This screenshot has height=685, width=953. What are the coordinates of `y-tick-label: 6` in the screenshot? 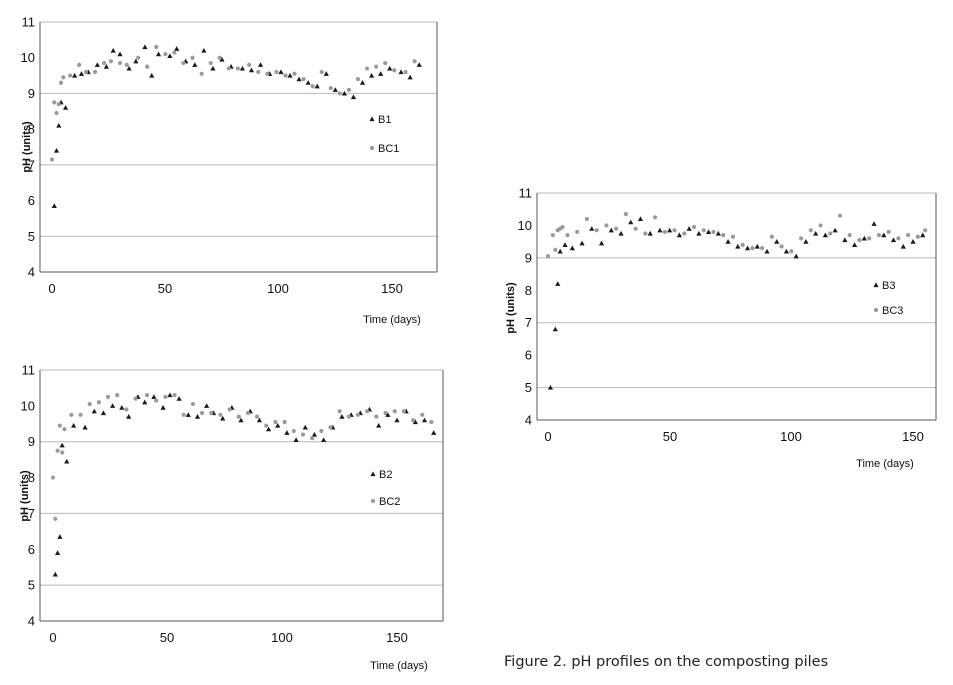 It's located at (528, 355).